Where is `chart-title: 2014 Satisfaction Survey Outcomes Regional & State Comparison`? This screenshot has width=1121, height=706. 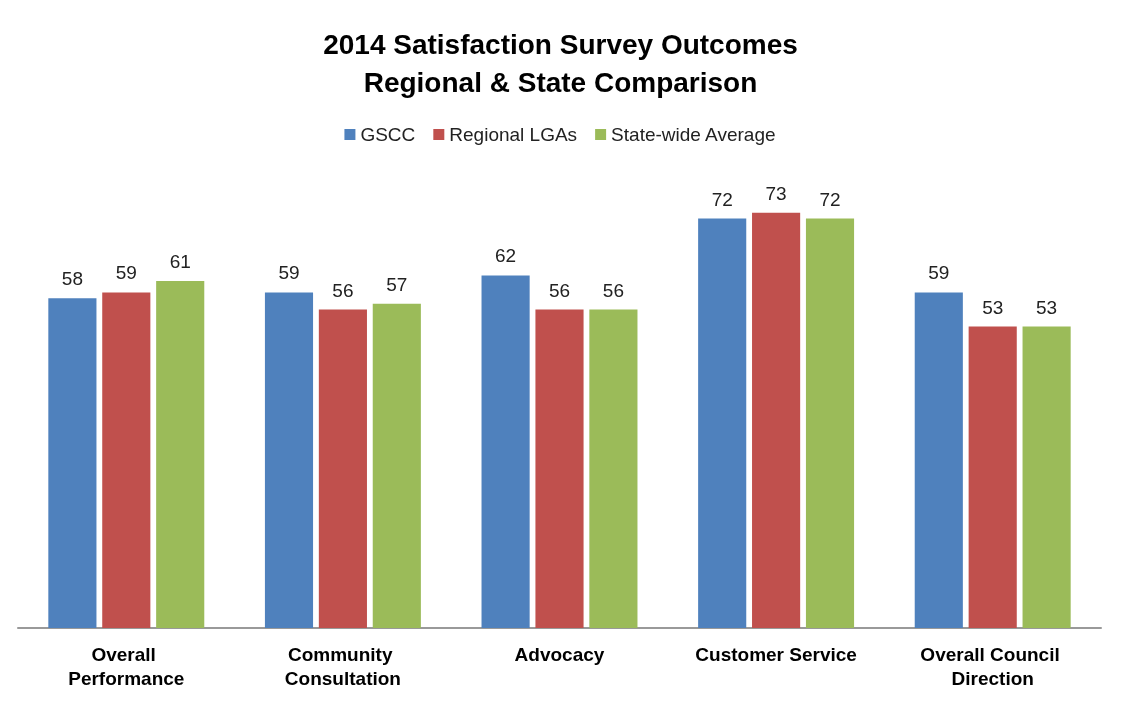
chart-title: 2014 Satisfaction Survey Outcomes Regional & State Comparison is located at coordinates (560, 63).